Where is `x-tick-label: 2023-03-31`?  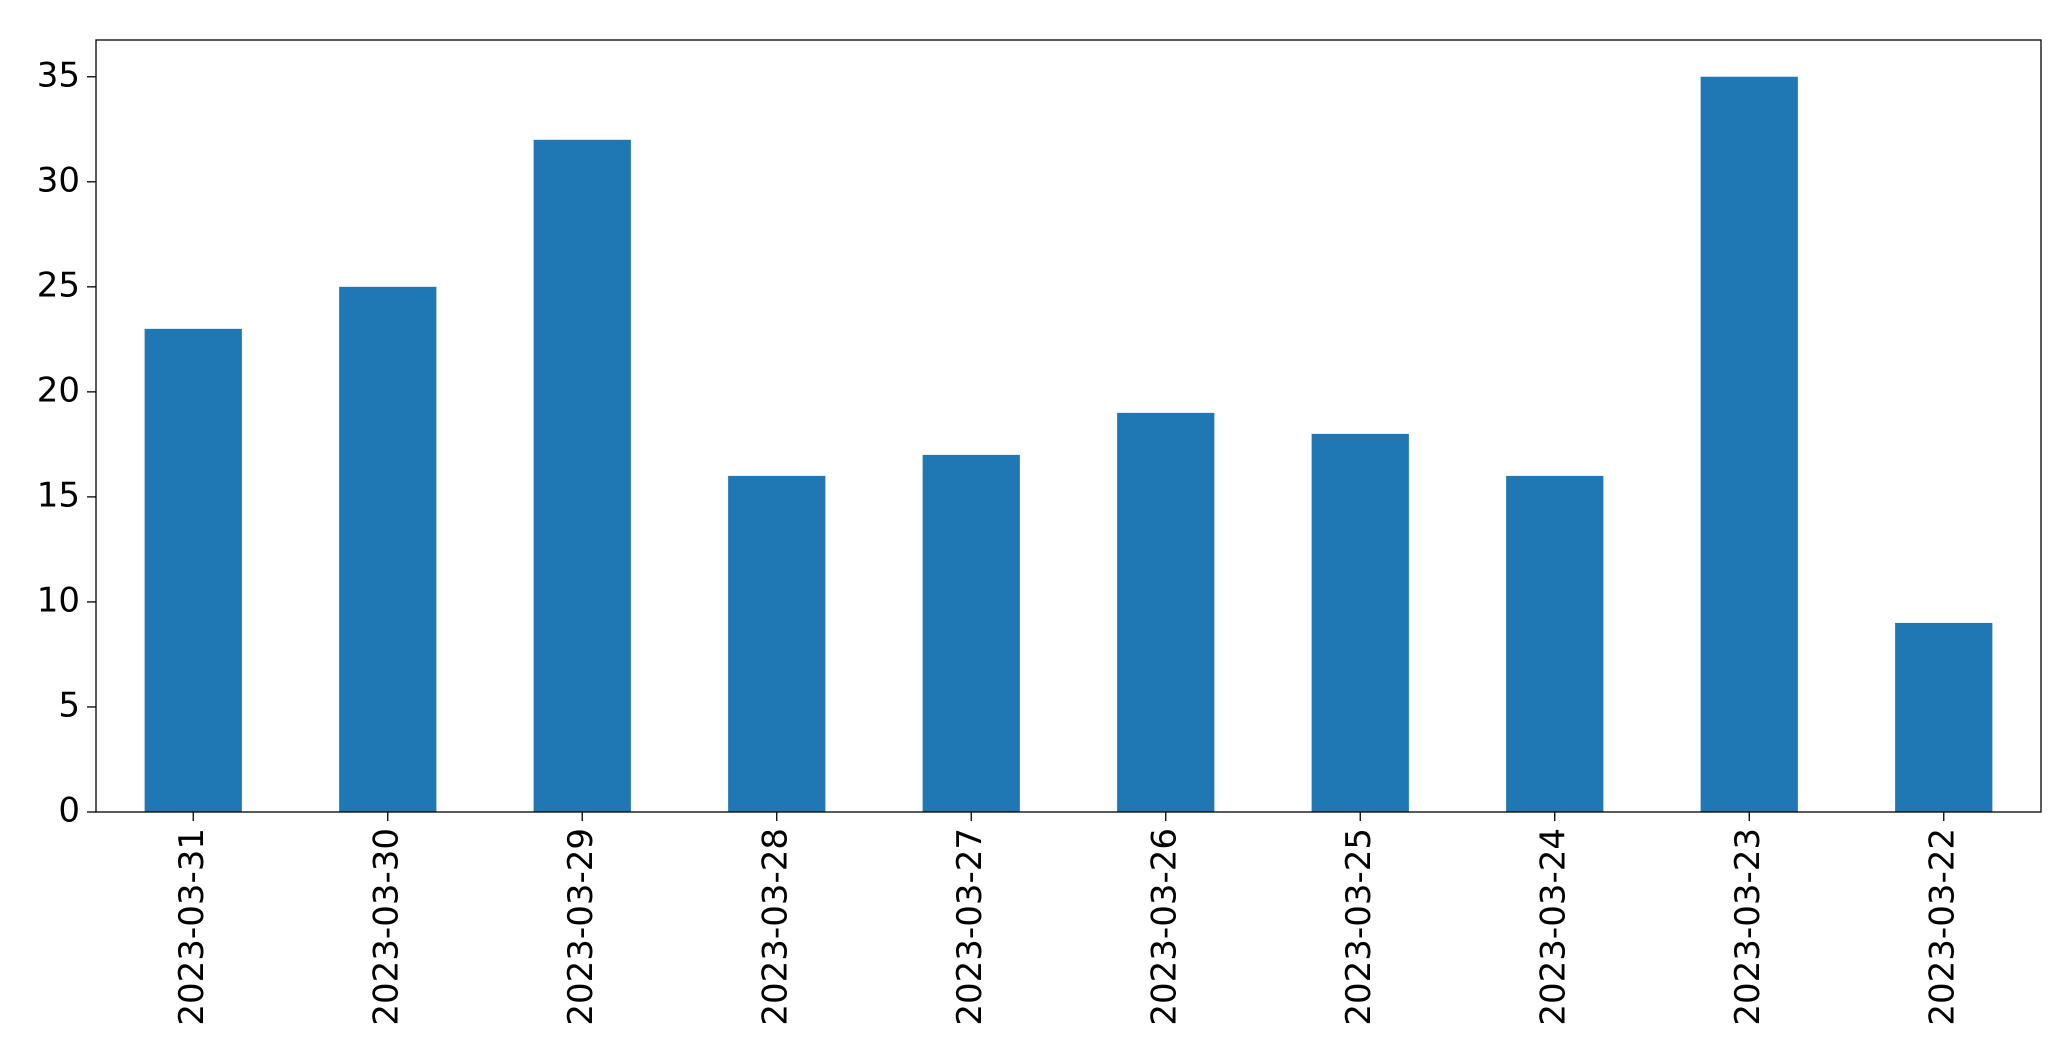 x-tick-label: 2023-03-31 is located at coordinates (192, 927).